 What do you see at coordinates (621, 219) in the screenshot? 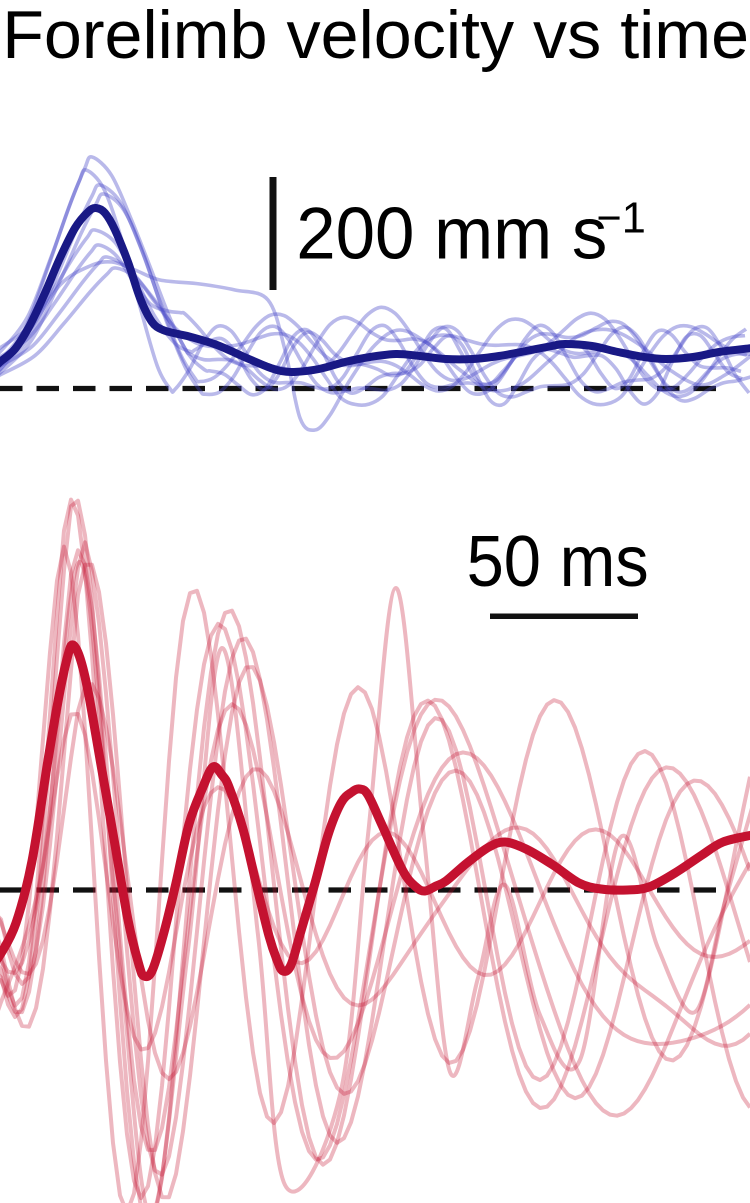
I see `svg-text: −1` at bounding box center [621, 219].